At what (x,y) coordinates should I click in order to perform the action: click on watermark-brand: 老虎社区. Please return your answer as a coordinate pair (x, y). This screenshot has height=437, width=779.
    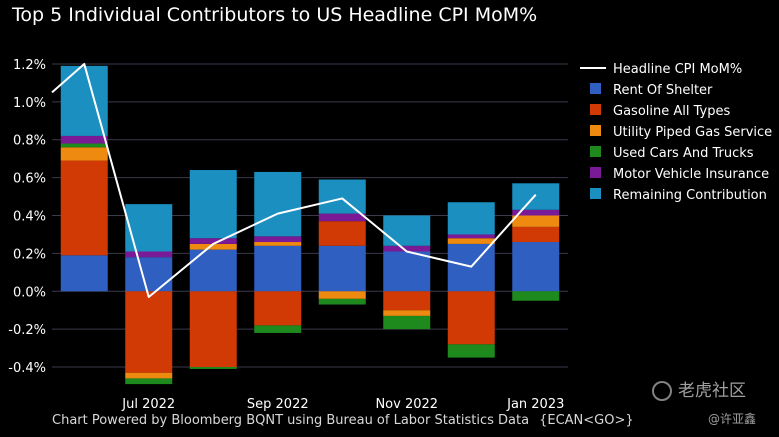
    Looking at the image, I should click on (712, 391).